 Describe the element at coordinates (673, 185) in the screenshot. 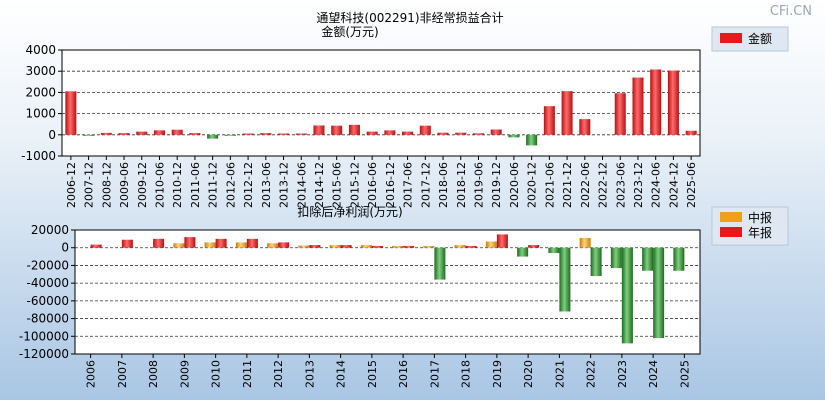

I see `x-tick-label: 2024-12` at that location.